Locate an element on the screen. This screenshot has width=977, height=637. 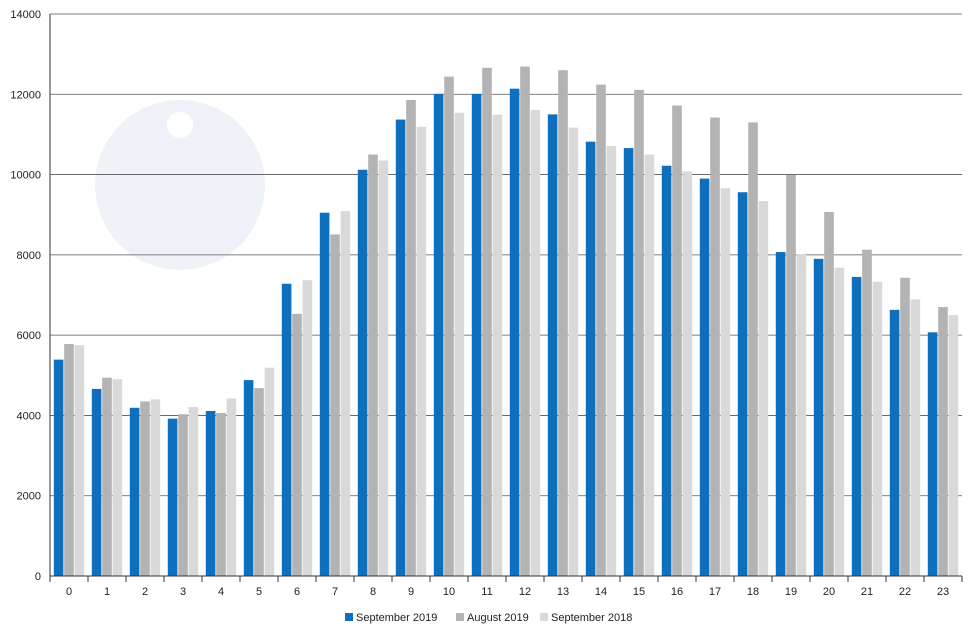
bar: September 2019, 19: 8070 is located at coordinates (780, 414).